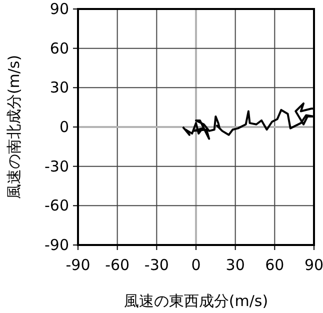 The height and width of the screenshot is (313, 323). I want to click on x-tick-label: -60, so click(117, 265).